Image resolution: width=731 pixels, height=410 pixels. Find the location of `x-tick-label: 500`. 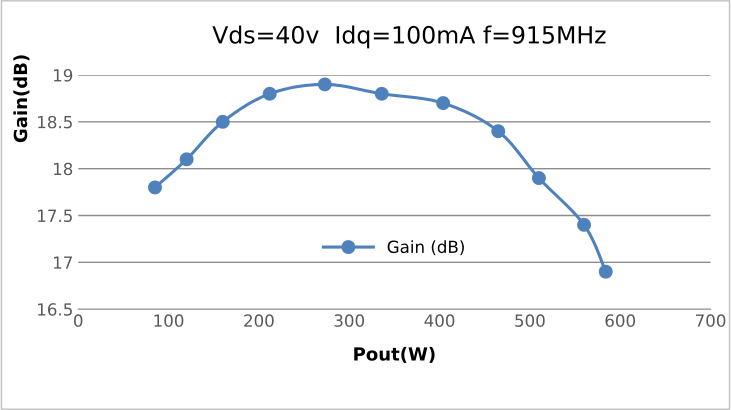

x-tick-label: 500 is located at coordinates (530, 320).